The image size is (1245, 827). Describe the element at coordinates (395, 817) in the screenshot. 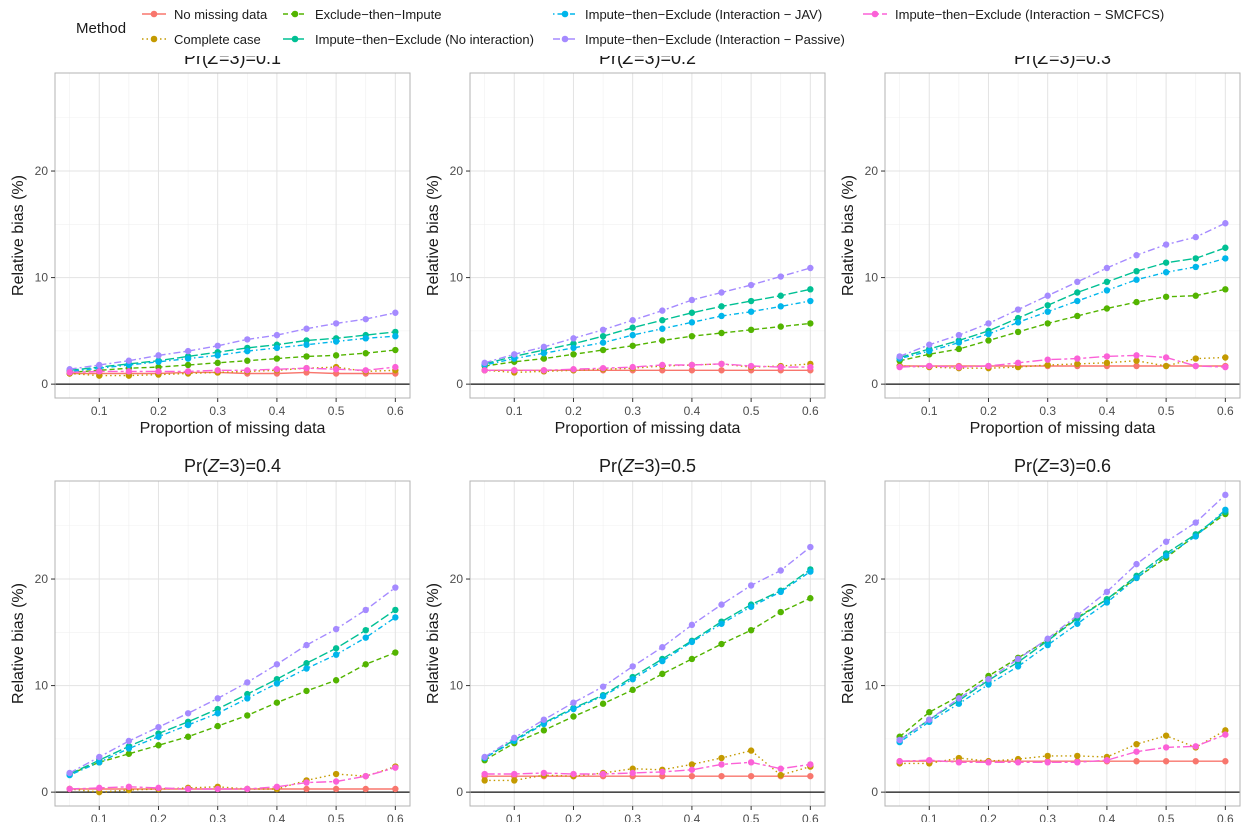

I see `x-tick-label: 0.6` at that location.